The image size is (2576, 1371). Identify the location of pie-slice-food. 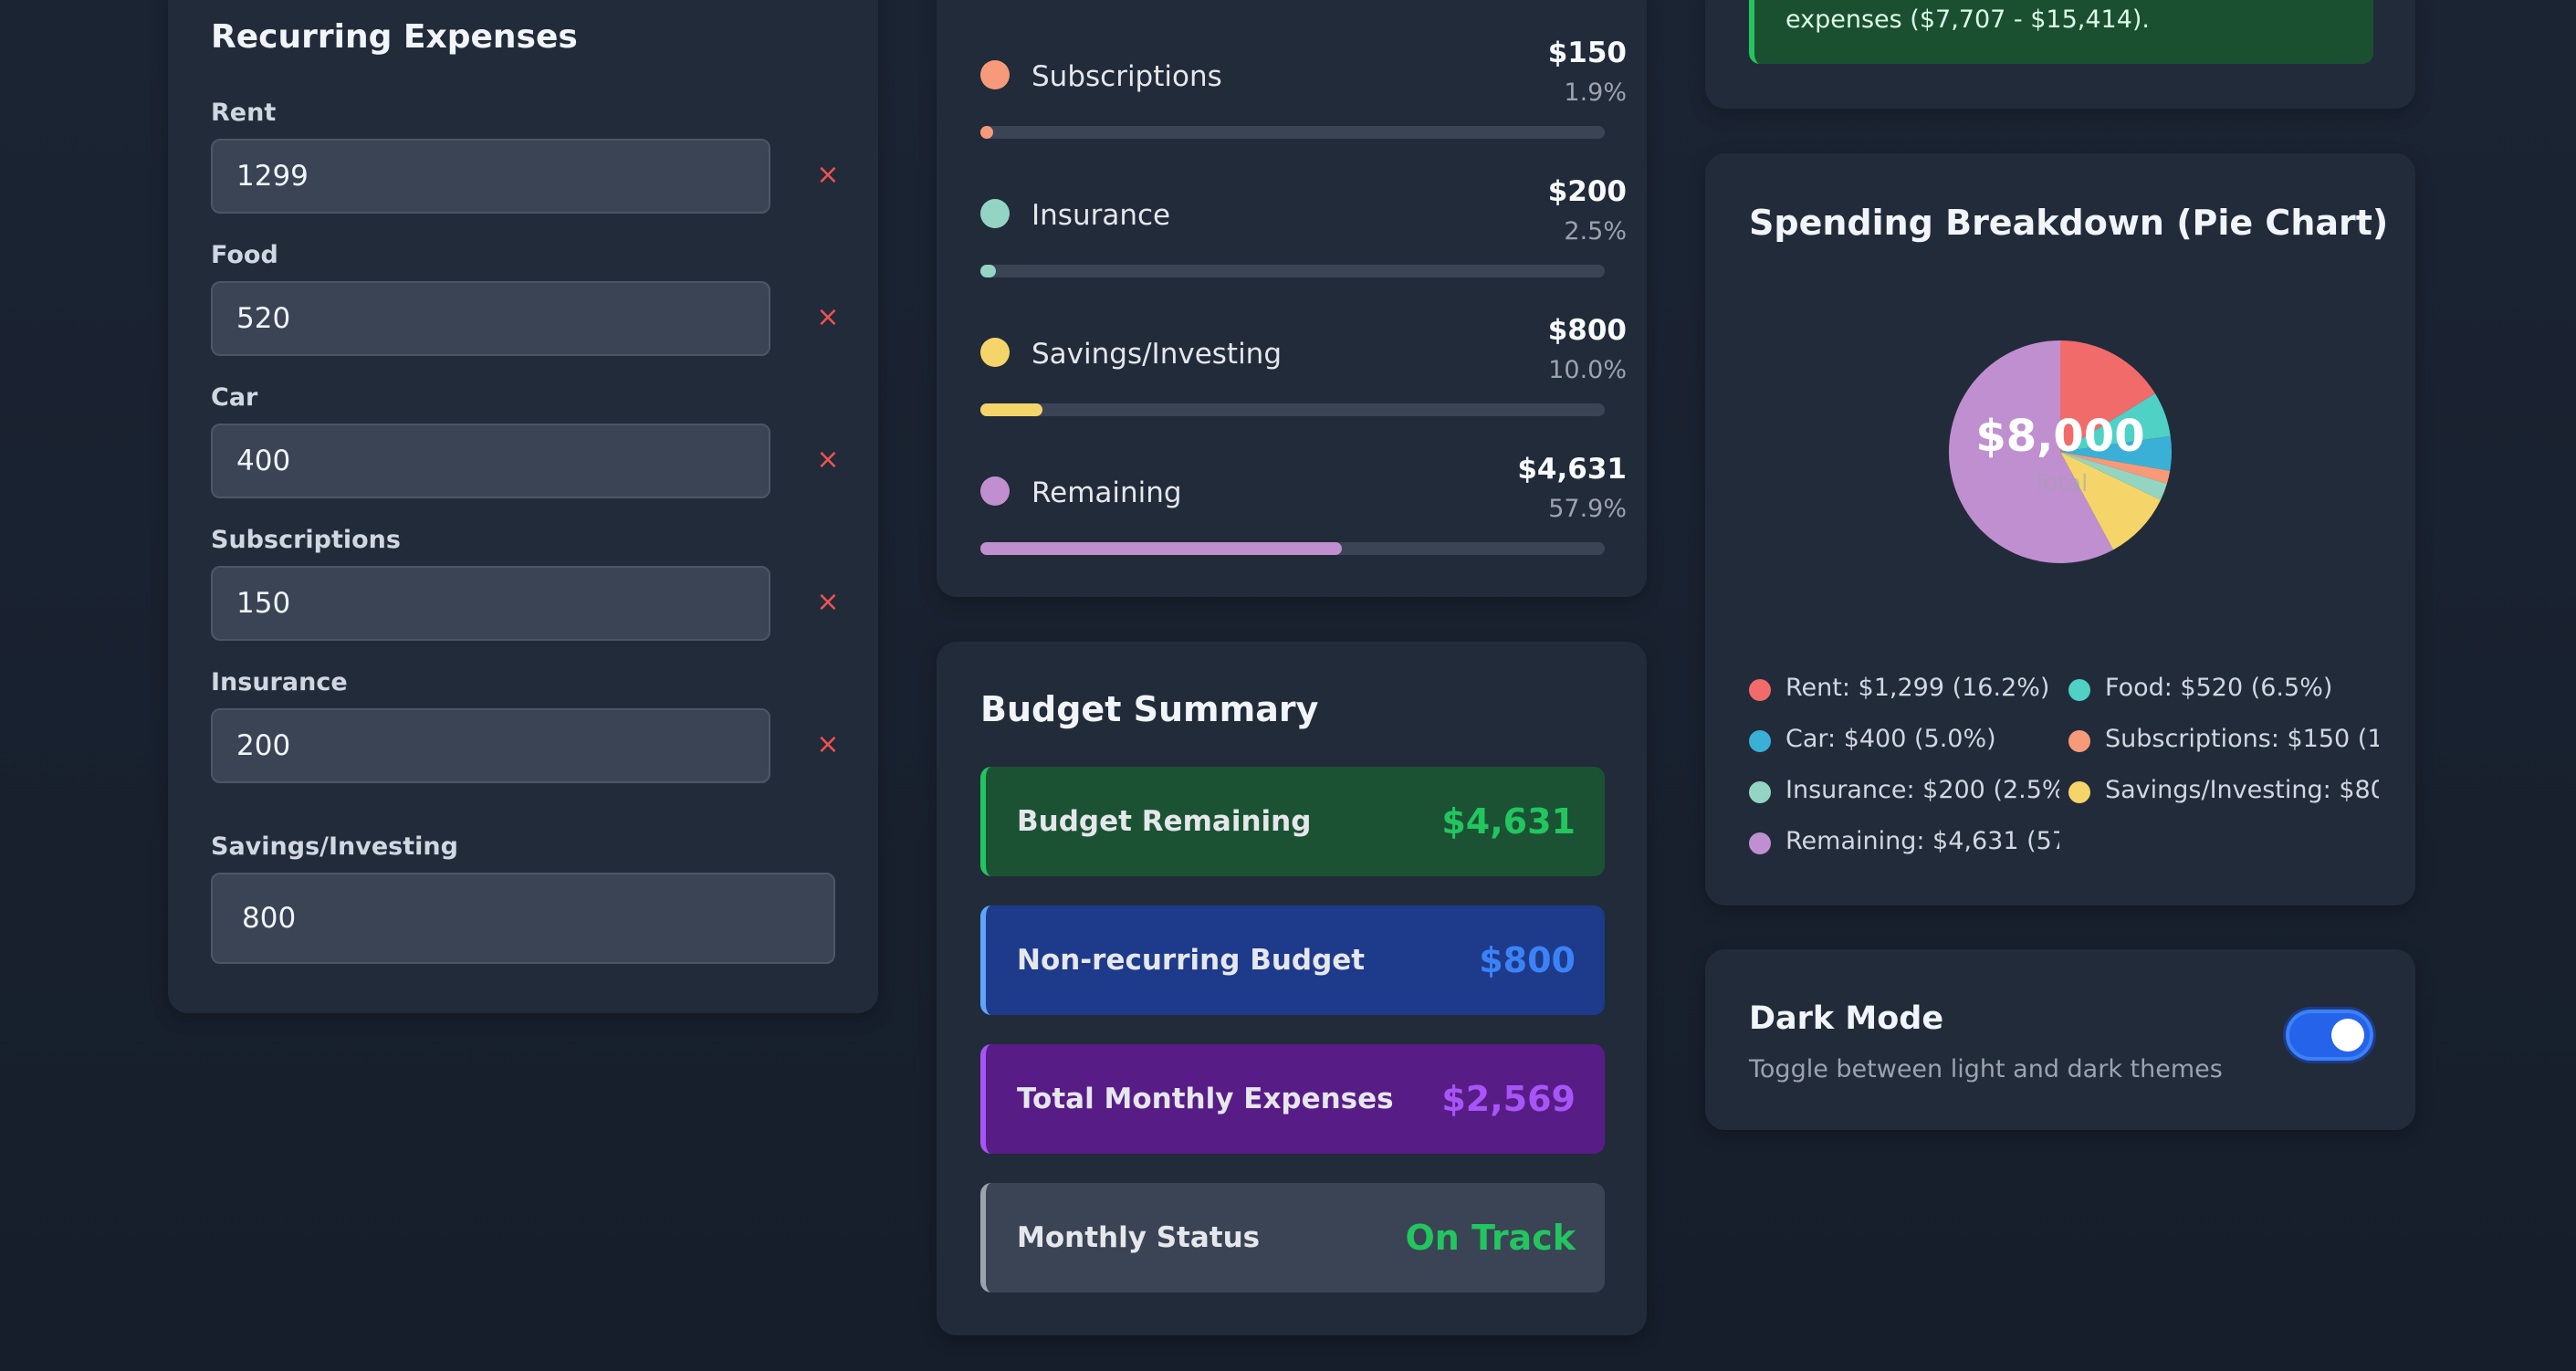
(2115, 422).